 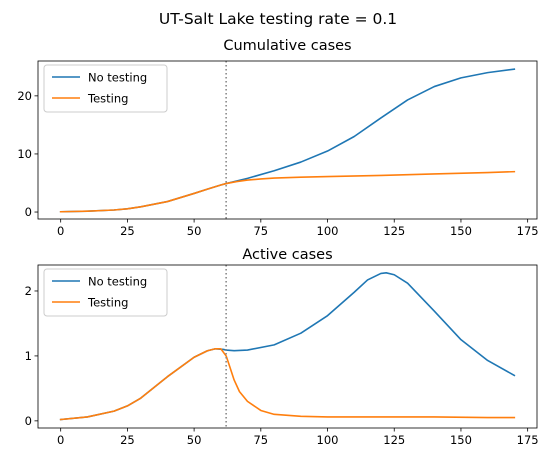 I want to click on y-tick-label: 1, so click(x=28, y=356).